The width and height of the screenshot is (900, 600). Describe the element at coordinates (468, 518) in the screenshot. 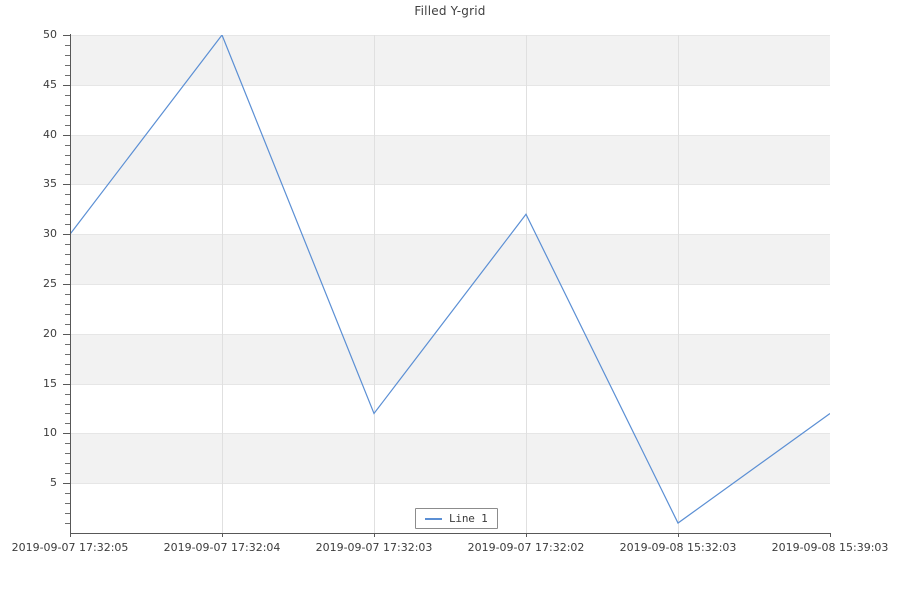

I see `legend-item-label: Line 1` at that location.